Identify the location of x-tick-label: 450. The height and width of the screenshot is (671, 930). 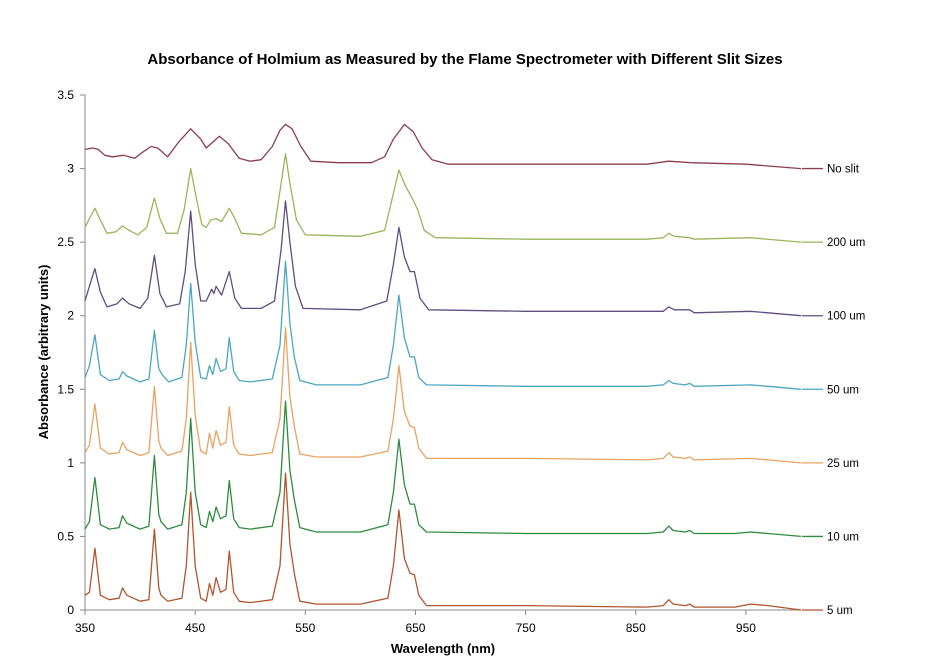
(195, 628).